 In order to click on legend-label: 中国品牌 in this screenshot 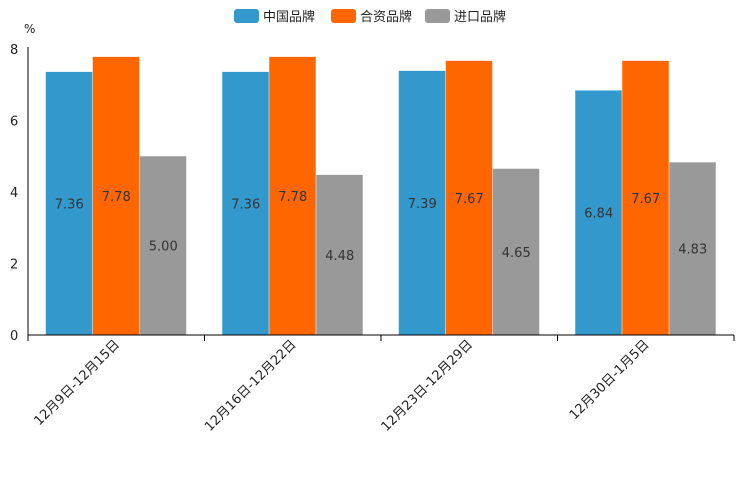, I will do `click(289, 17)`.